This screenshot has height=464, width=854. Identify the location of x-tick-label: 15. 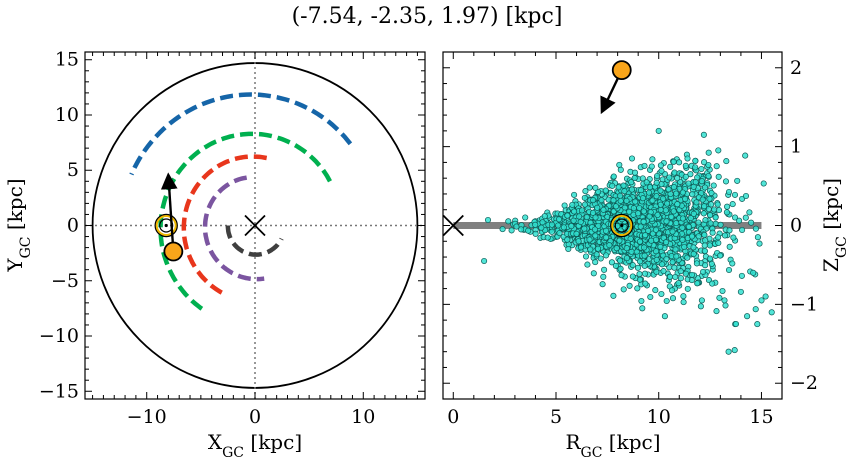
(761, 417).